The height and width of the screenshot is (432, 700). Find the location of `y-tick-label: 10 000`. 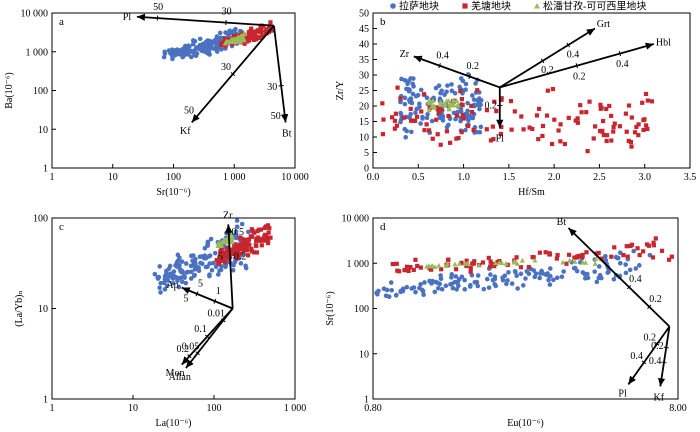

y-tick-label: 10 000 is located at coordinates (356, 219).